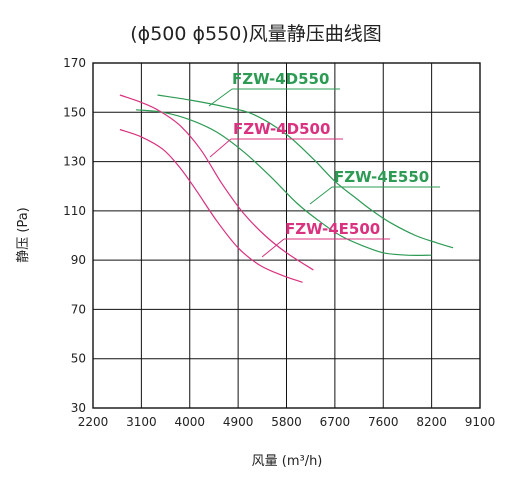 Image resolution: width=512 pixels, height=484 pixels. What do you see at coordinates (78, 309) in the screenshot?
I see `y-tick-label: 70` at bounding box center [78, 309].